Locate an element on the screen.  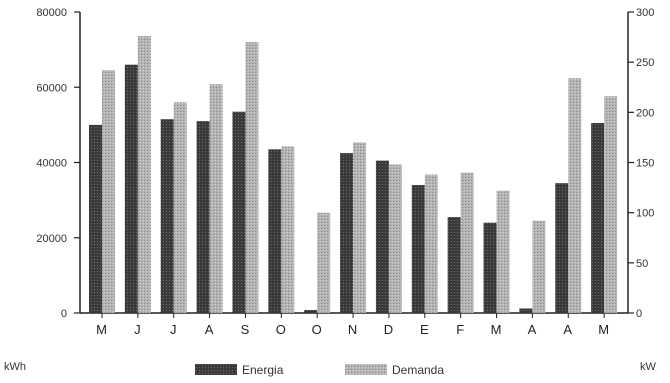
x-tick-label: D is located at coordinates (389, 329).